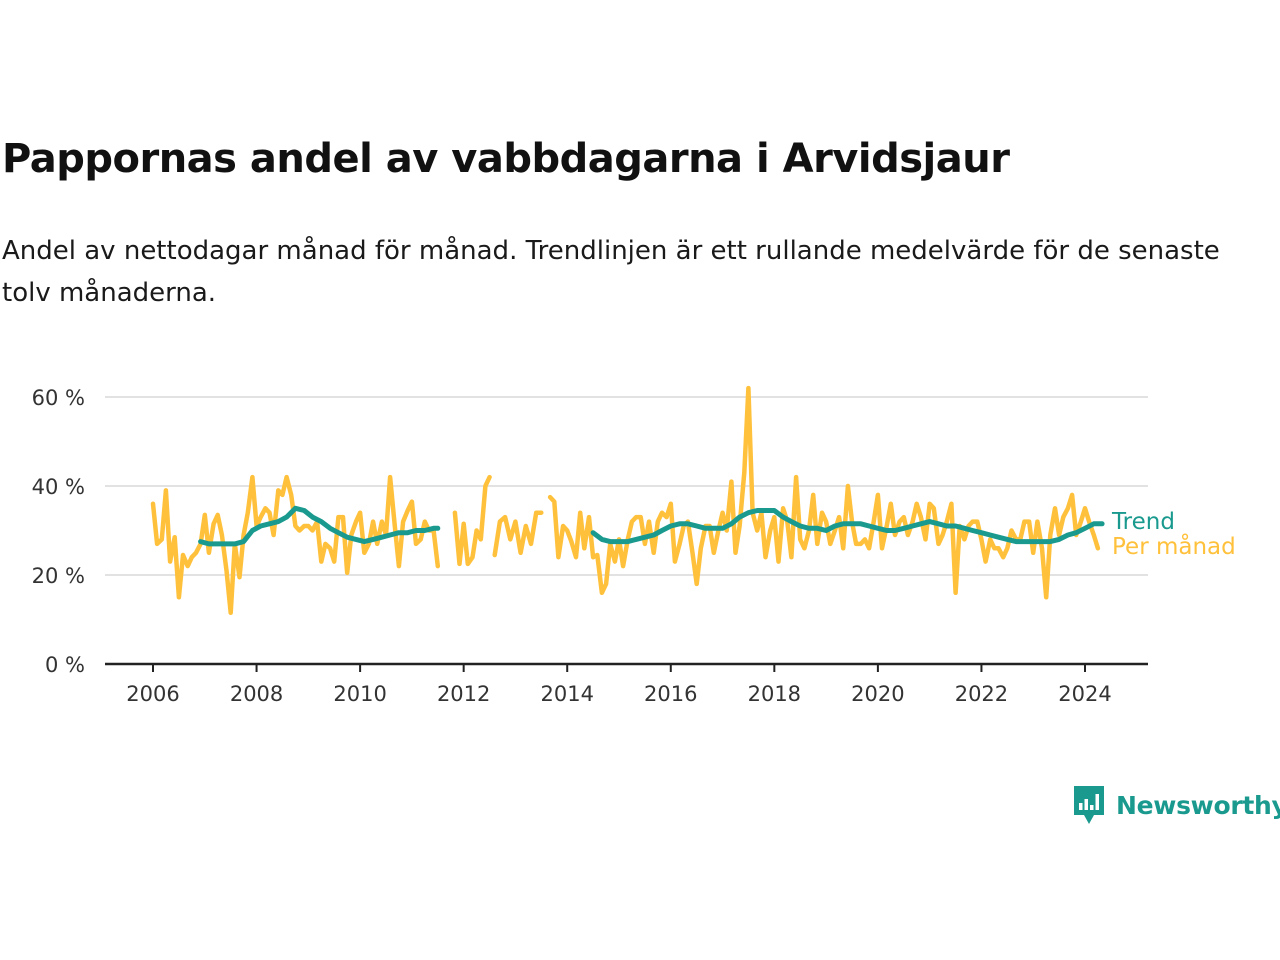  I want to click on x-tick-label: 2008, so click(256, 694).